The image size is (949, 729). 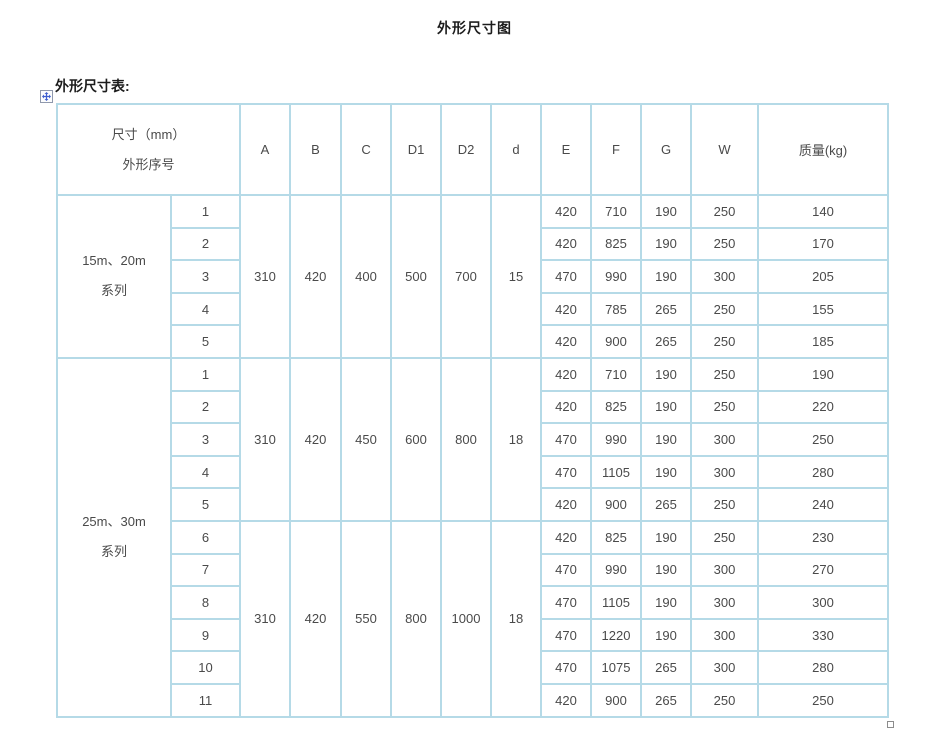 I want to click on column-header-e: E, so click(x=566, y=149).